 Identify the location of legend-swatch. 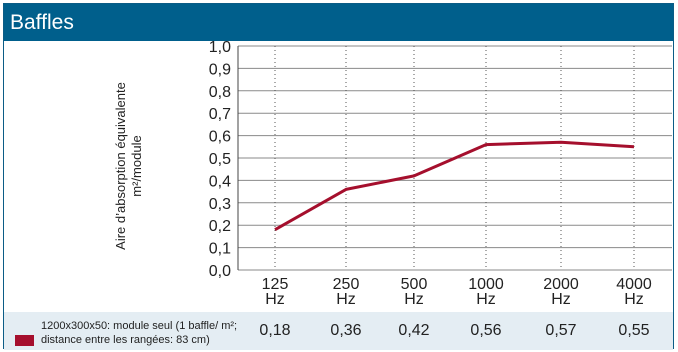
(24, 340).